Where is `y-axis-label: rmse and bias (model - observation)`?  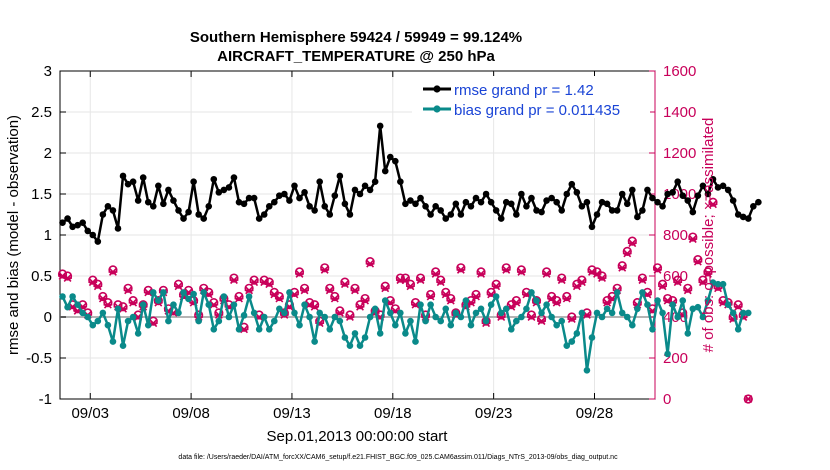 y-axis-label: rmse and bias (model - observation) is located at coordinates (13, 235).